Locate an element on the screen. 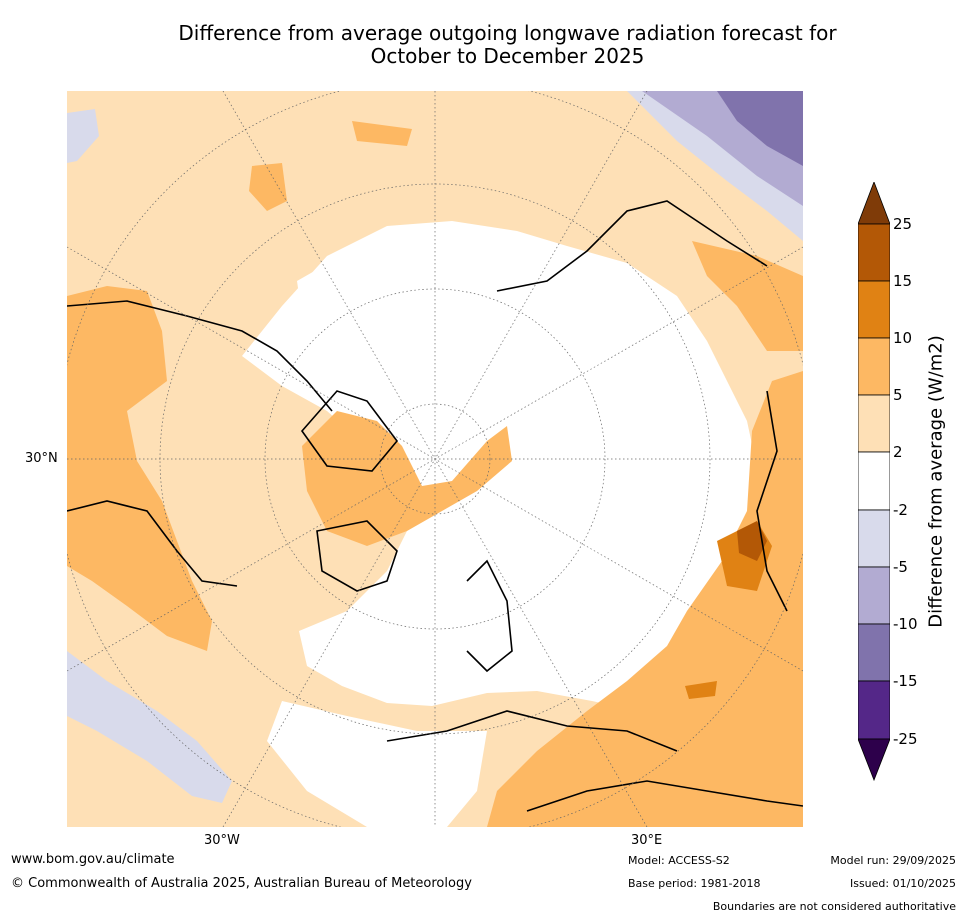  coast-mediterranean is located at coordinates (532, 731).